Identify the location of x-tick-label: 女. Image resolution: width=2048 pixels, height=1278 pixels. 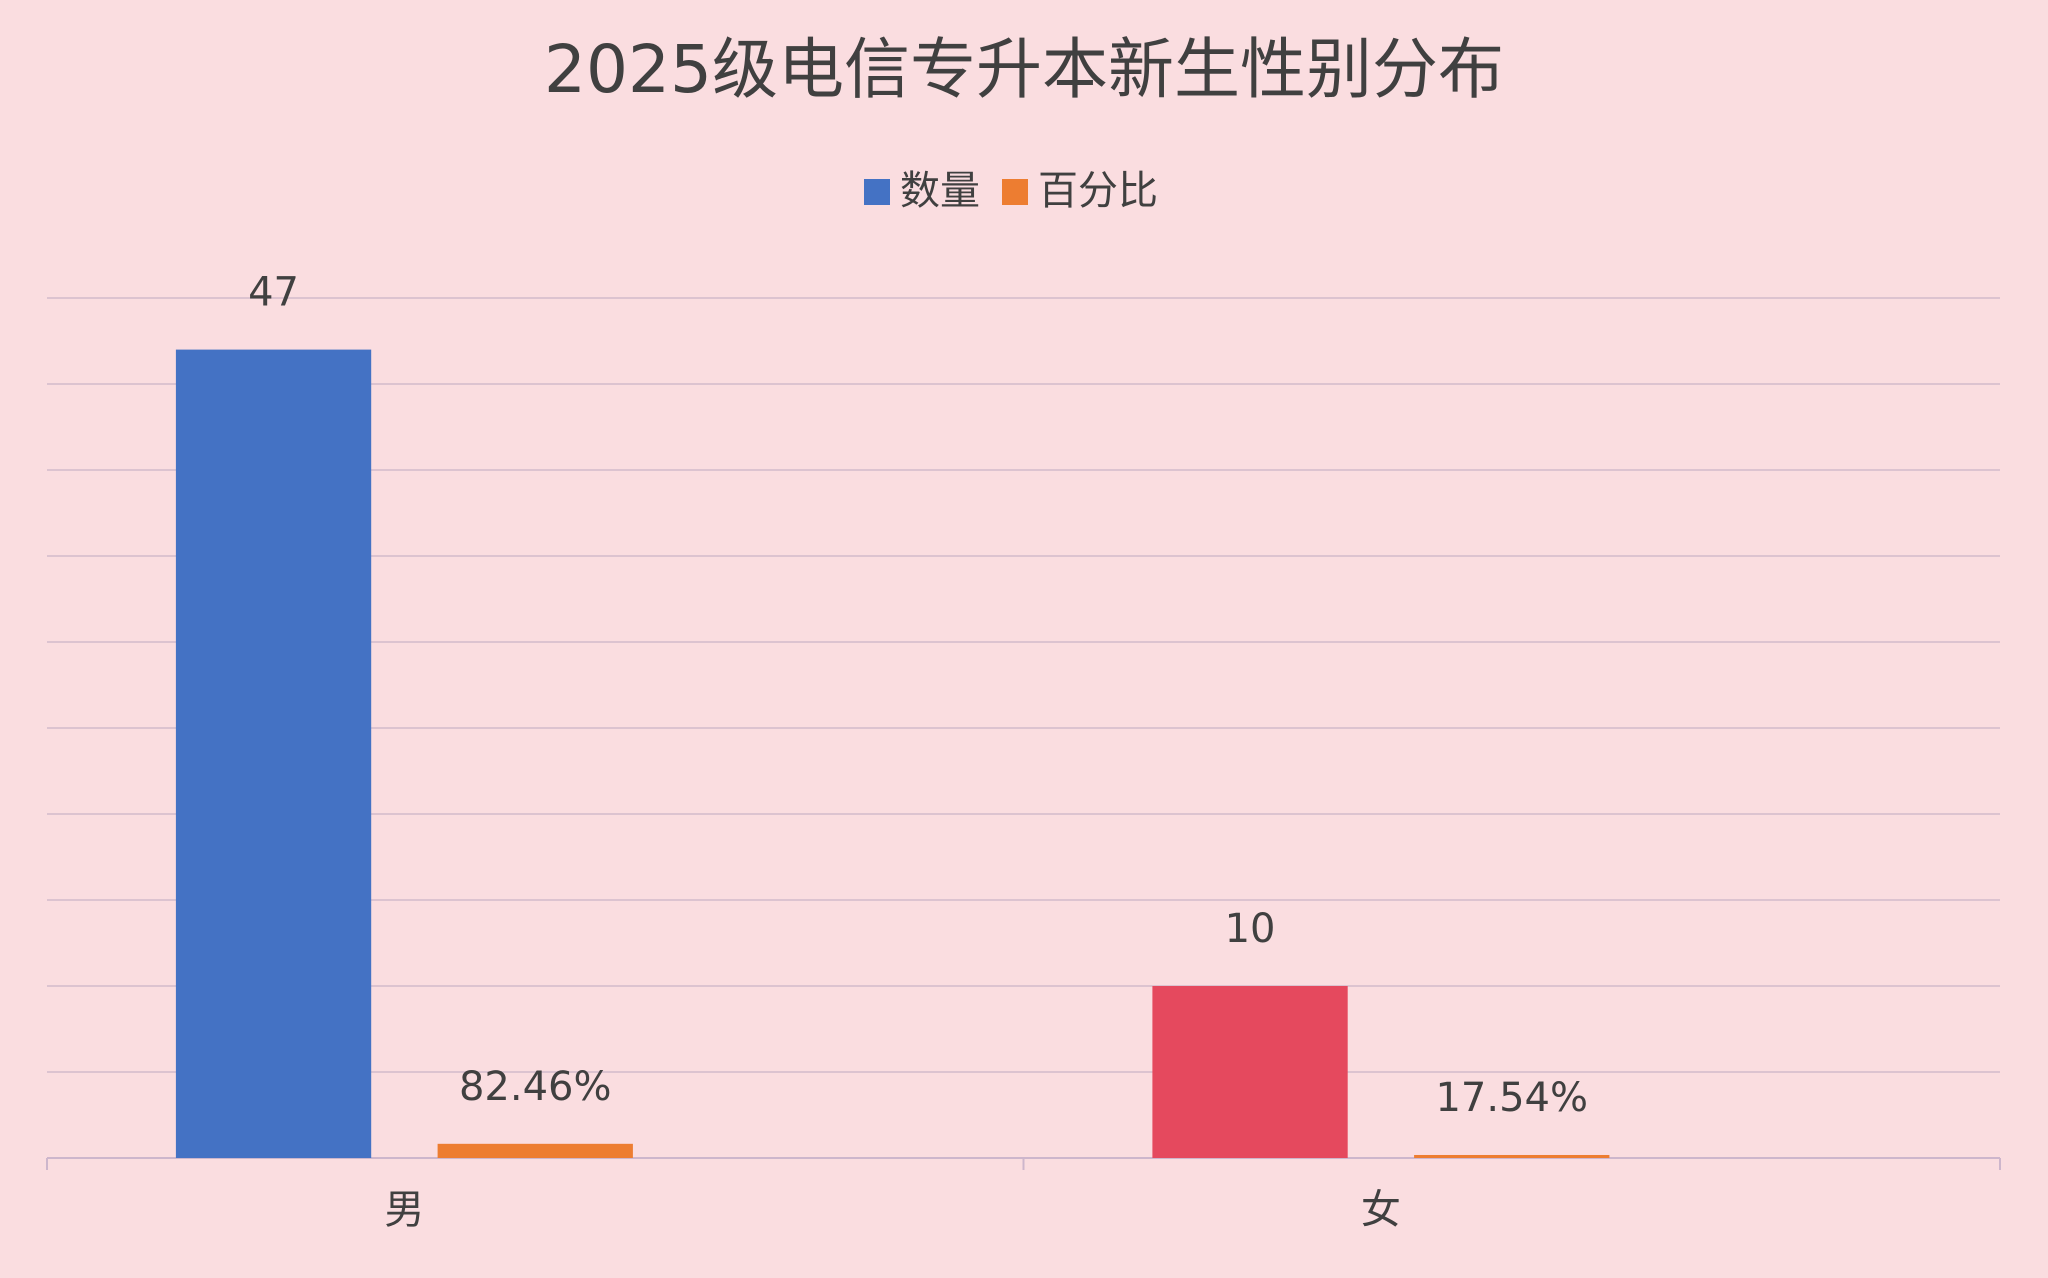
(1381, 1210).